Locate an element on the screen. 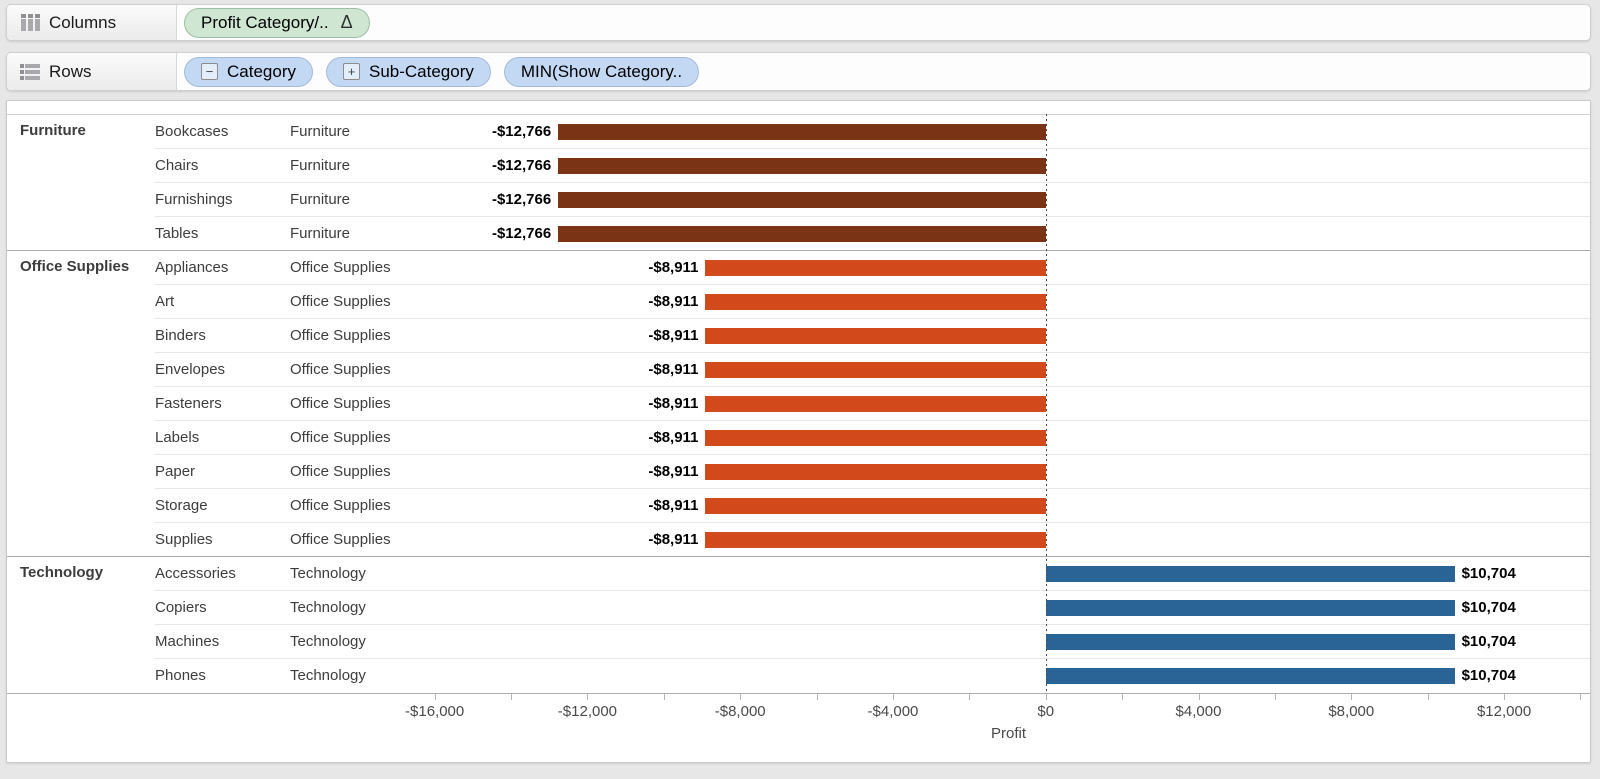  value-label: $10,704 is located at coordinates (1488, 573).